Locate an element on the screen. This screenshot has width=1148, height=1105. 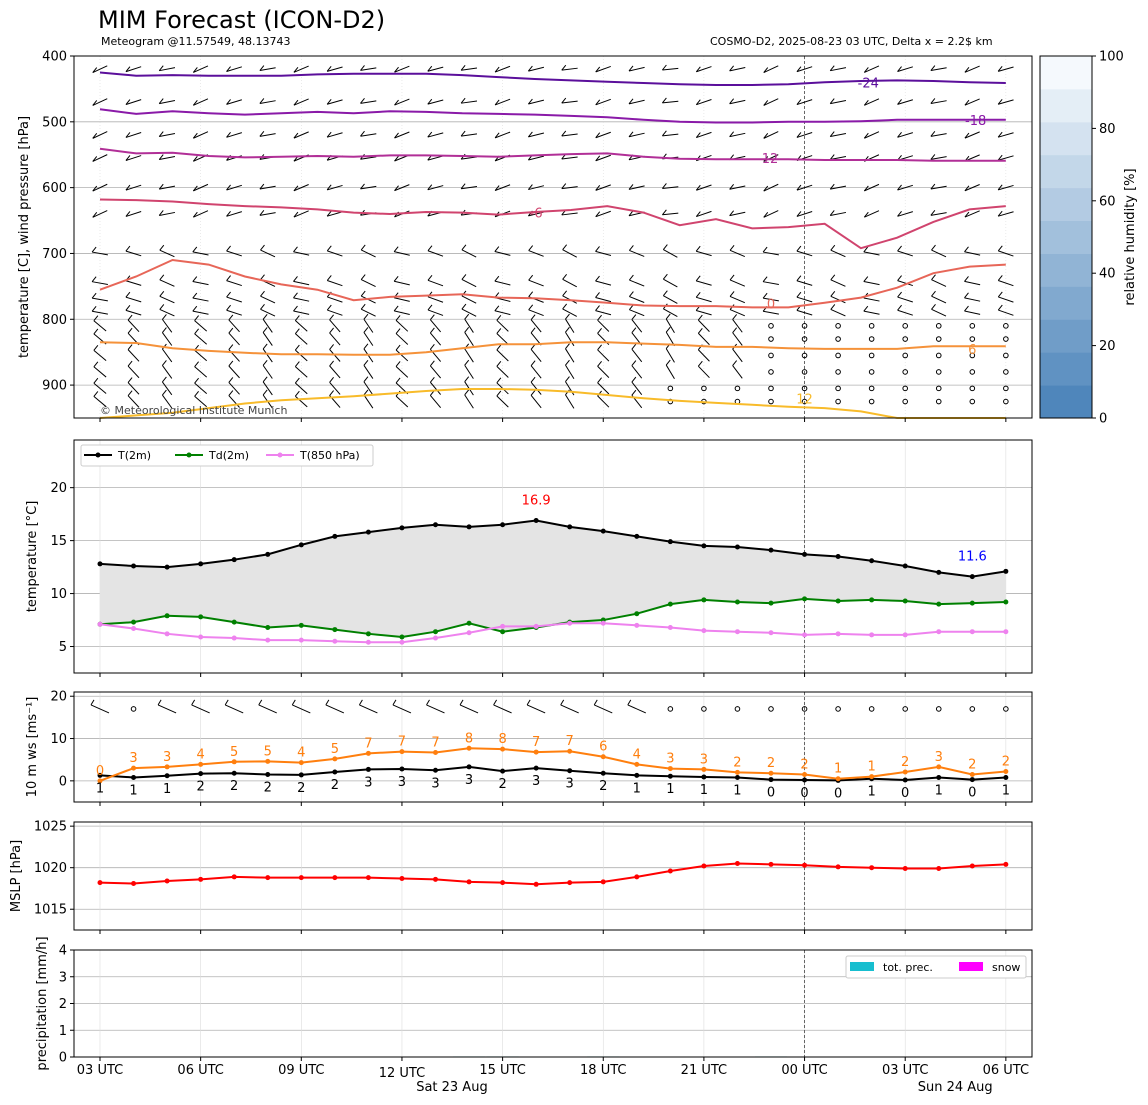
wind-speed-label: 3 is located at coordinates (469, 780).